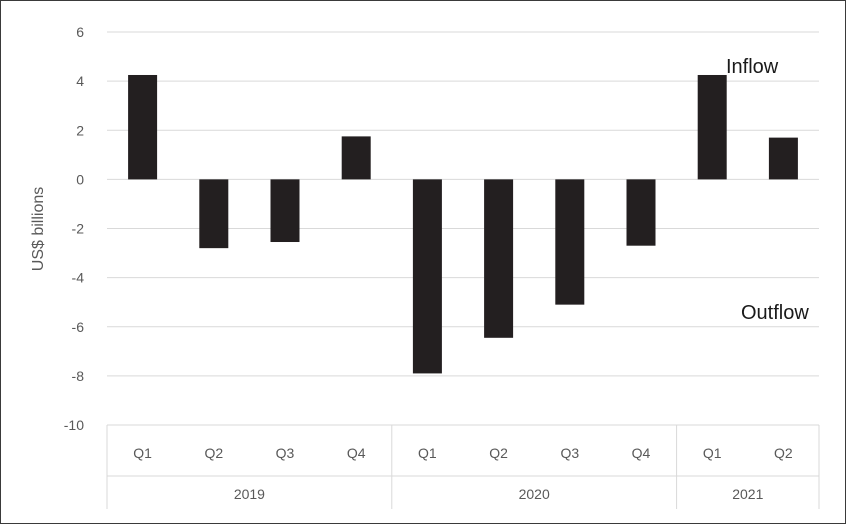  Describe the element at coordinates (80, 179) in the screenshot. I see `y-tick-label: 0` at that location.